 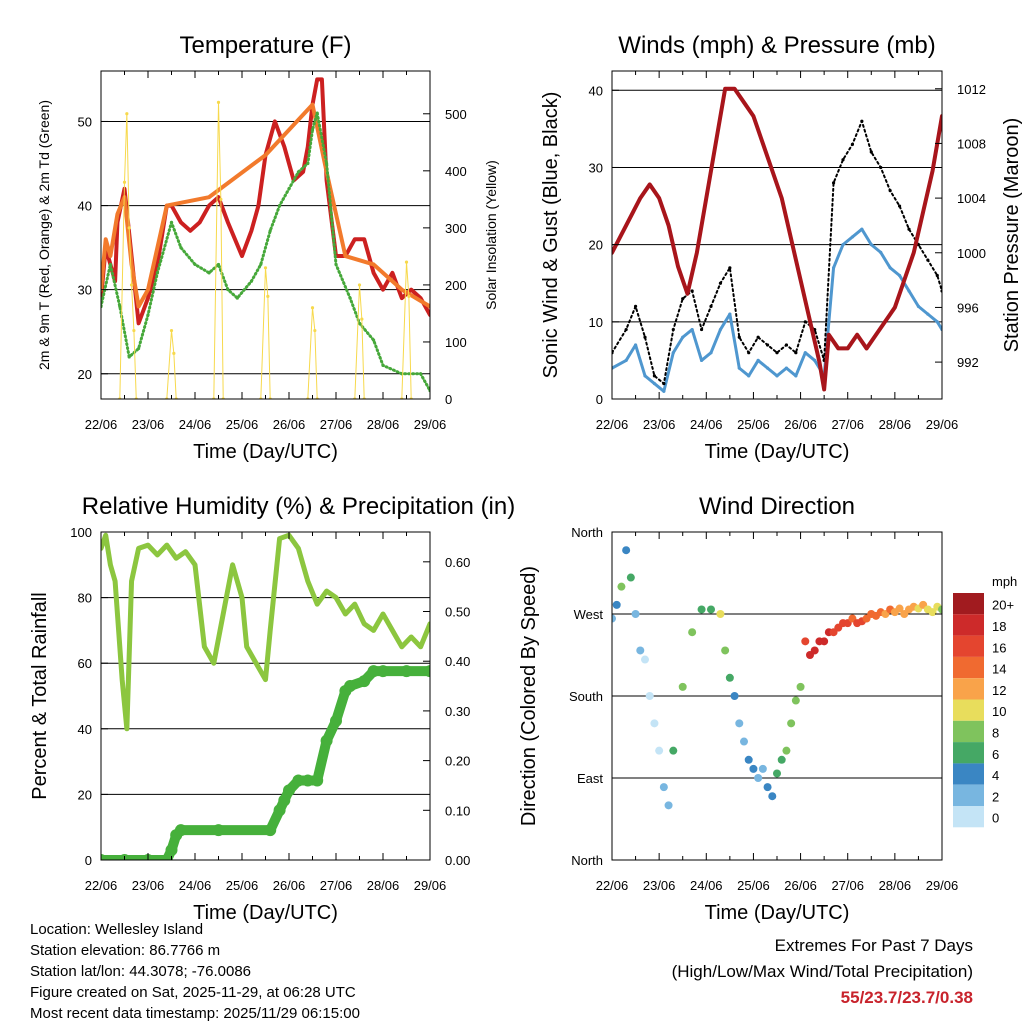 What do you see at coordinates (345, 256) in the screenshot?
I see `data-point-9m-t` at bounding box center [345, 256].